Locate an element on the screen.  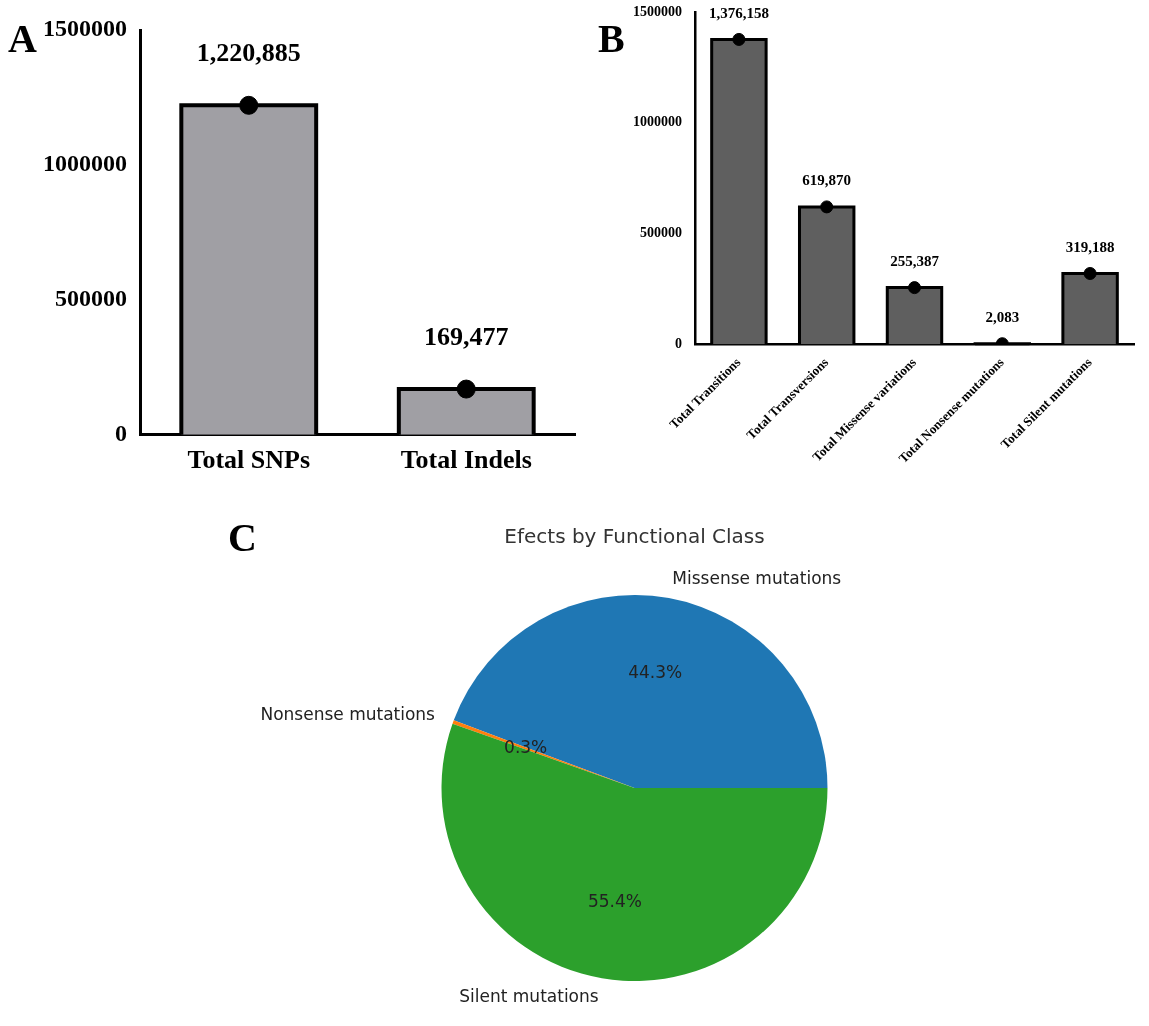
data-label: 255,387 is located at coordinates (915, 261).